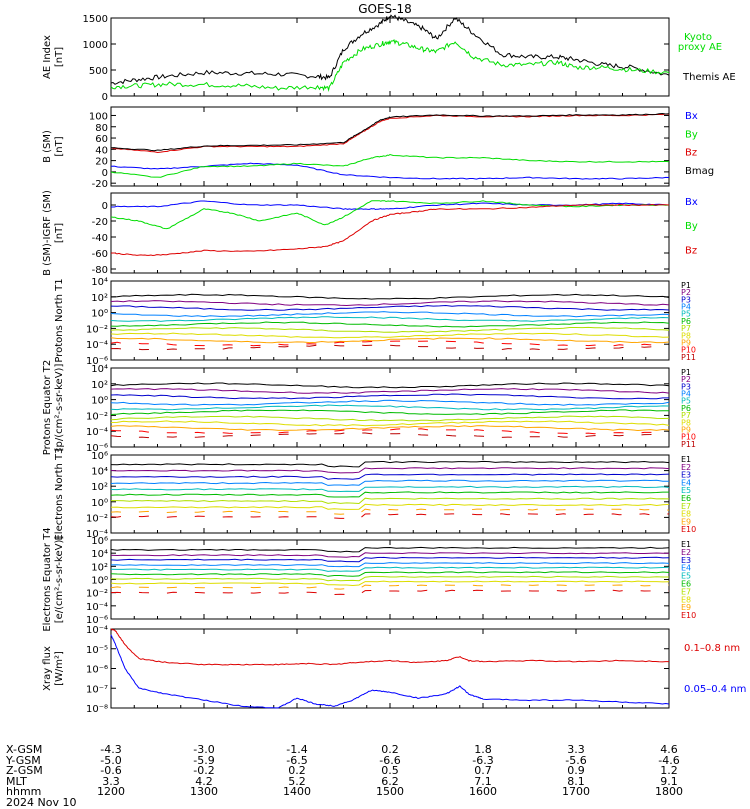 The height and width of the screenshot is (809, 750). What do you see at coordinates (297, 781) in the screenshot?
I see `ephemeris-value: 5.2` at bounding box center [297, 781].